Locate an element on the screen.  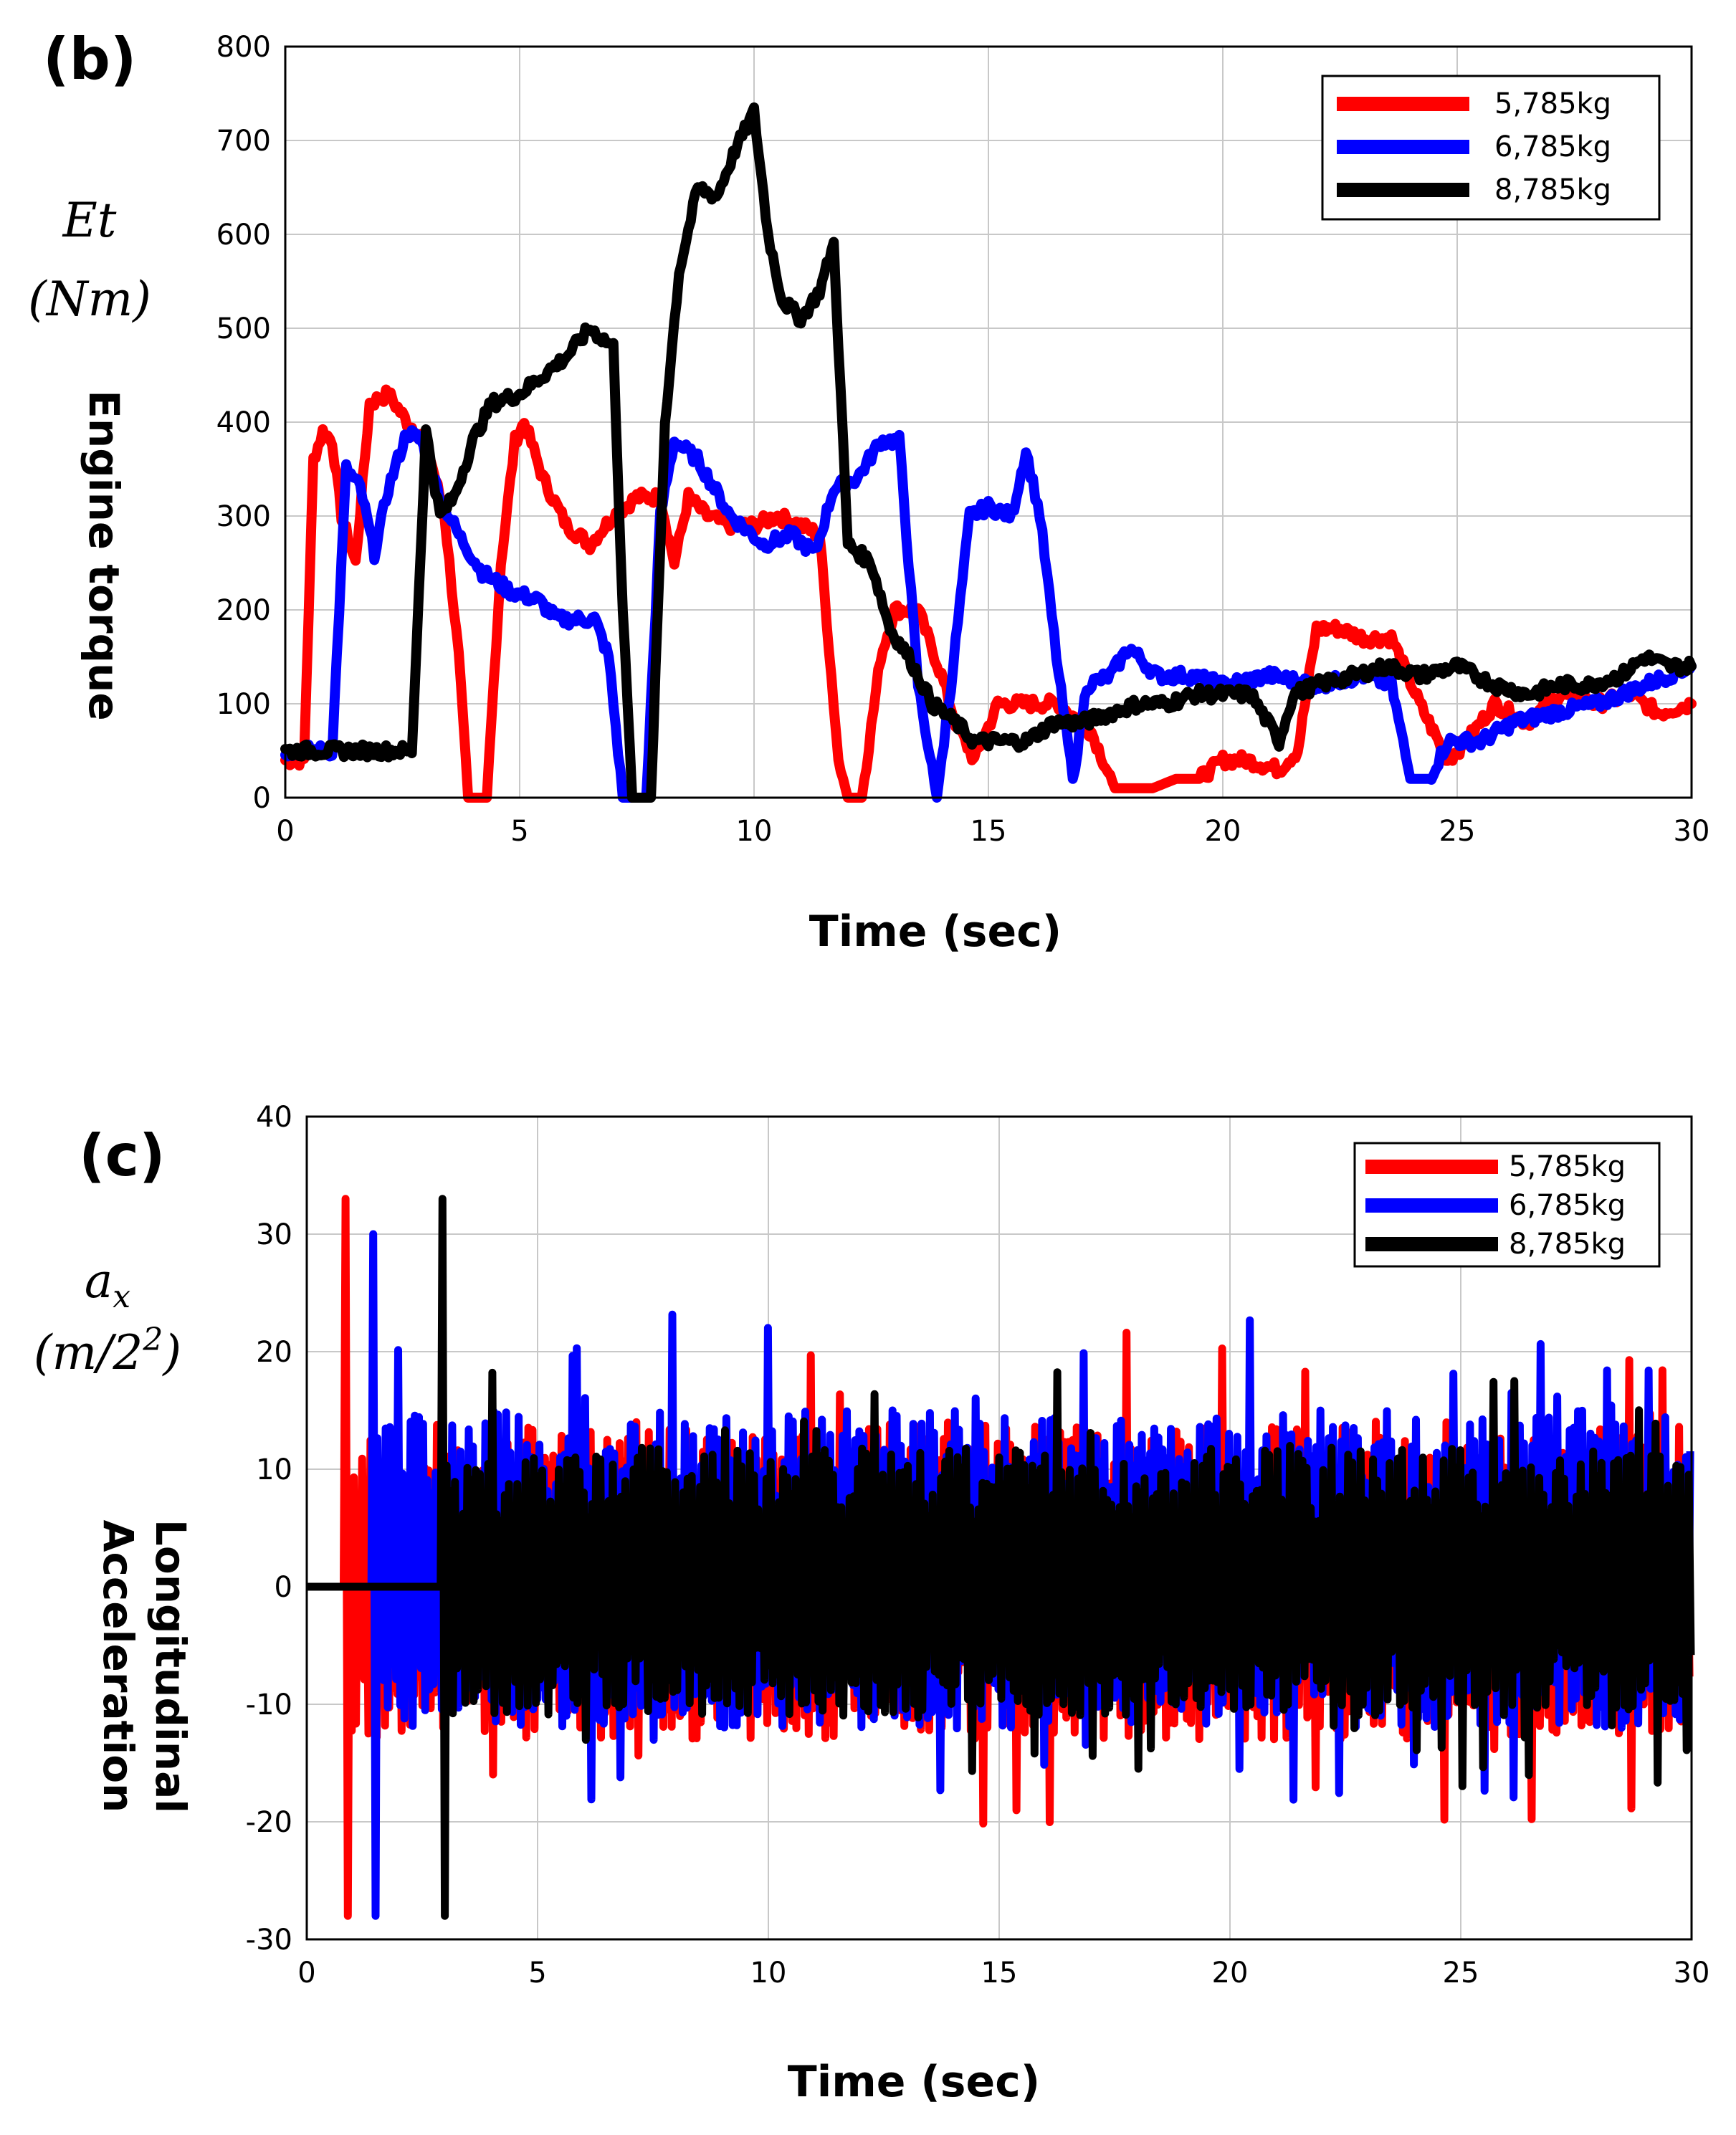
y-tick-label-b-4: 400 is located at coordinates (243, 422).